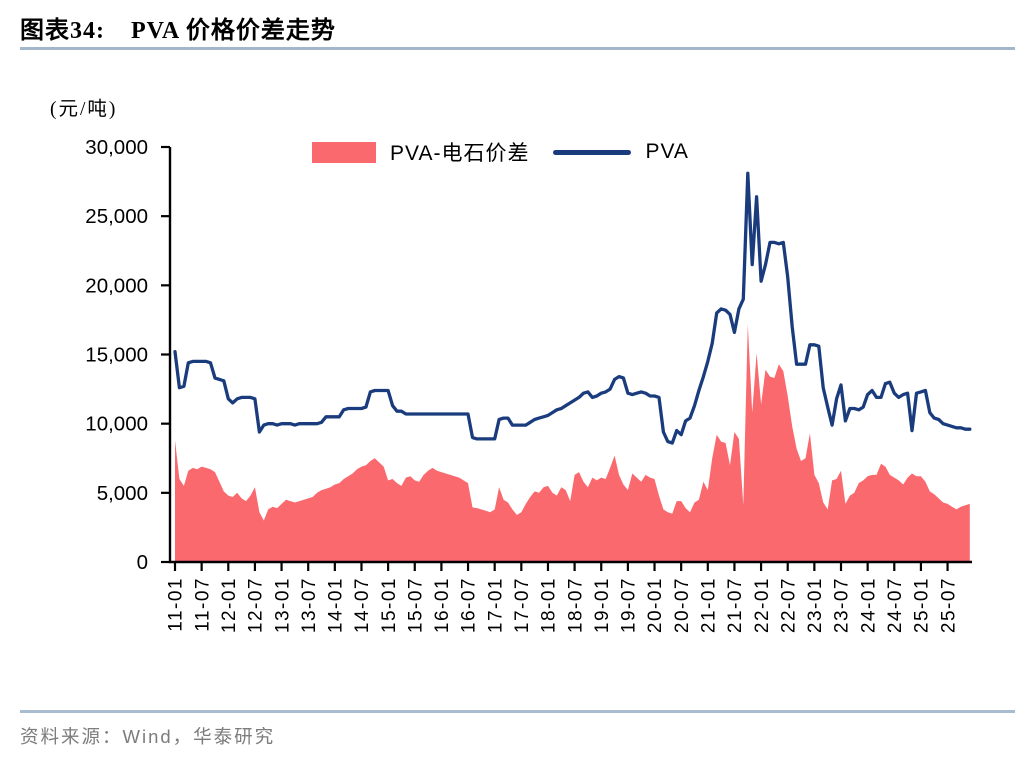 The image size is (1036, 764). What do you see at coordinates (389, 605) in the screenshot?
I see `x-tick-label: 15-01` at bounding box center [389, 605].